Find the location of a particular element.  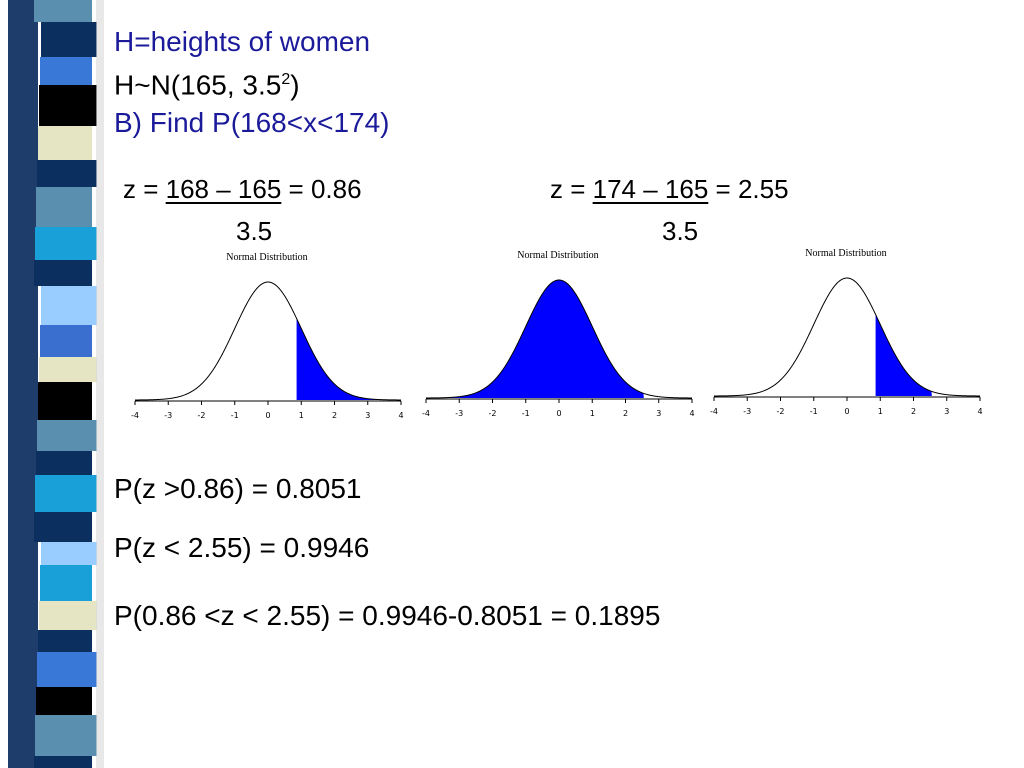

z-calc-2-numerator: 174 – 165 is located at coordinates (650, 189).